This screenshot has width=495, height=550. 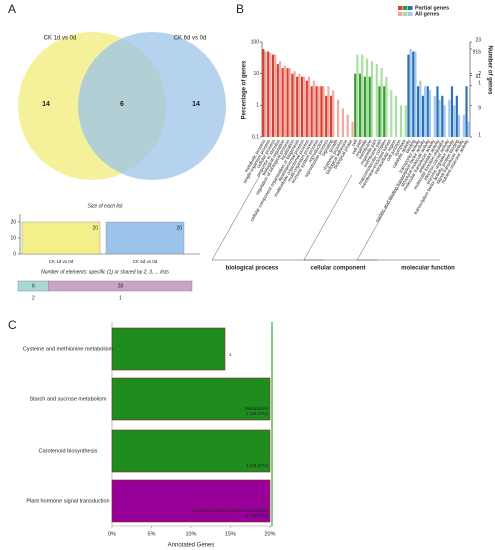 What do you see at coordinates (120, 286) in the screenshot?
I see `strip-segment` at bounding box center [120, 286].